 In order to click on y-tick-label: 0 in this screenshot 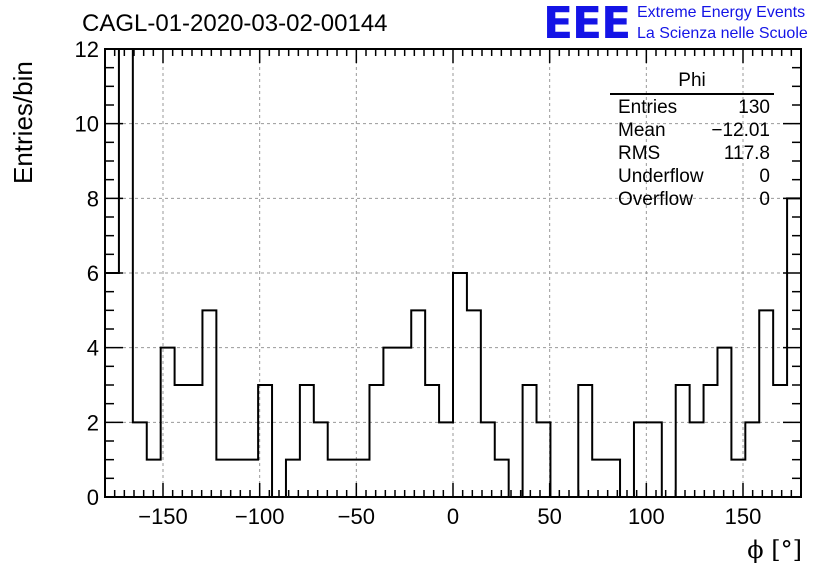, I will do `click(93, 497)`.